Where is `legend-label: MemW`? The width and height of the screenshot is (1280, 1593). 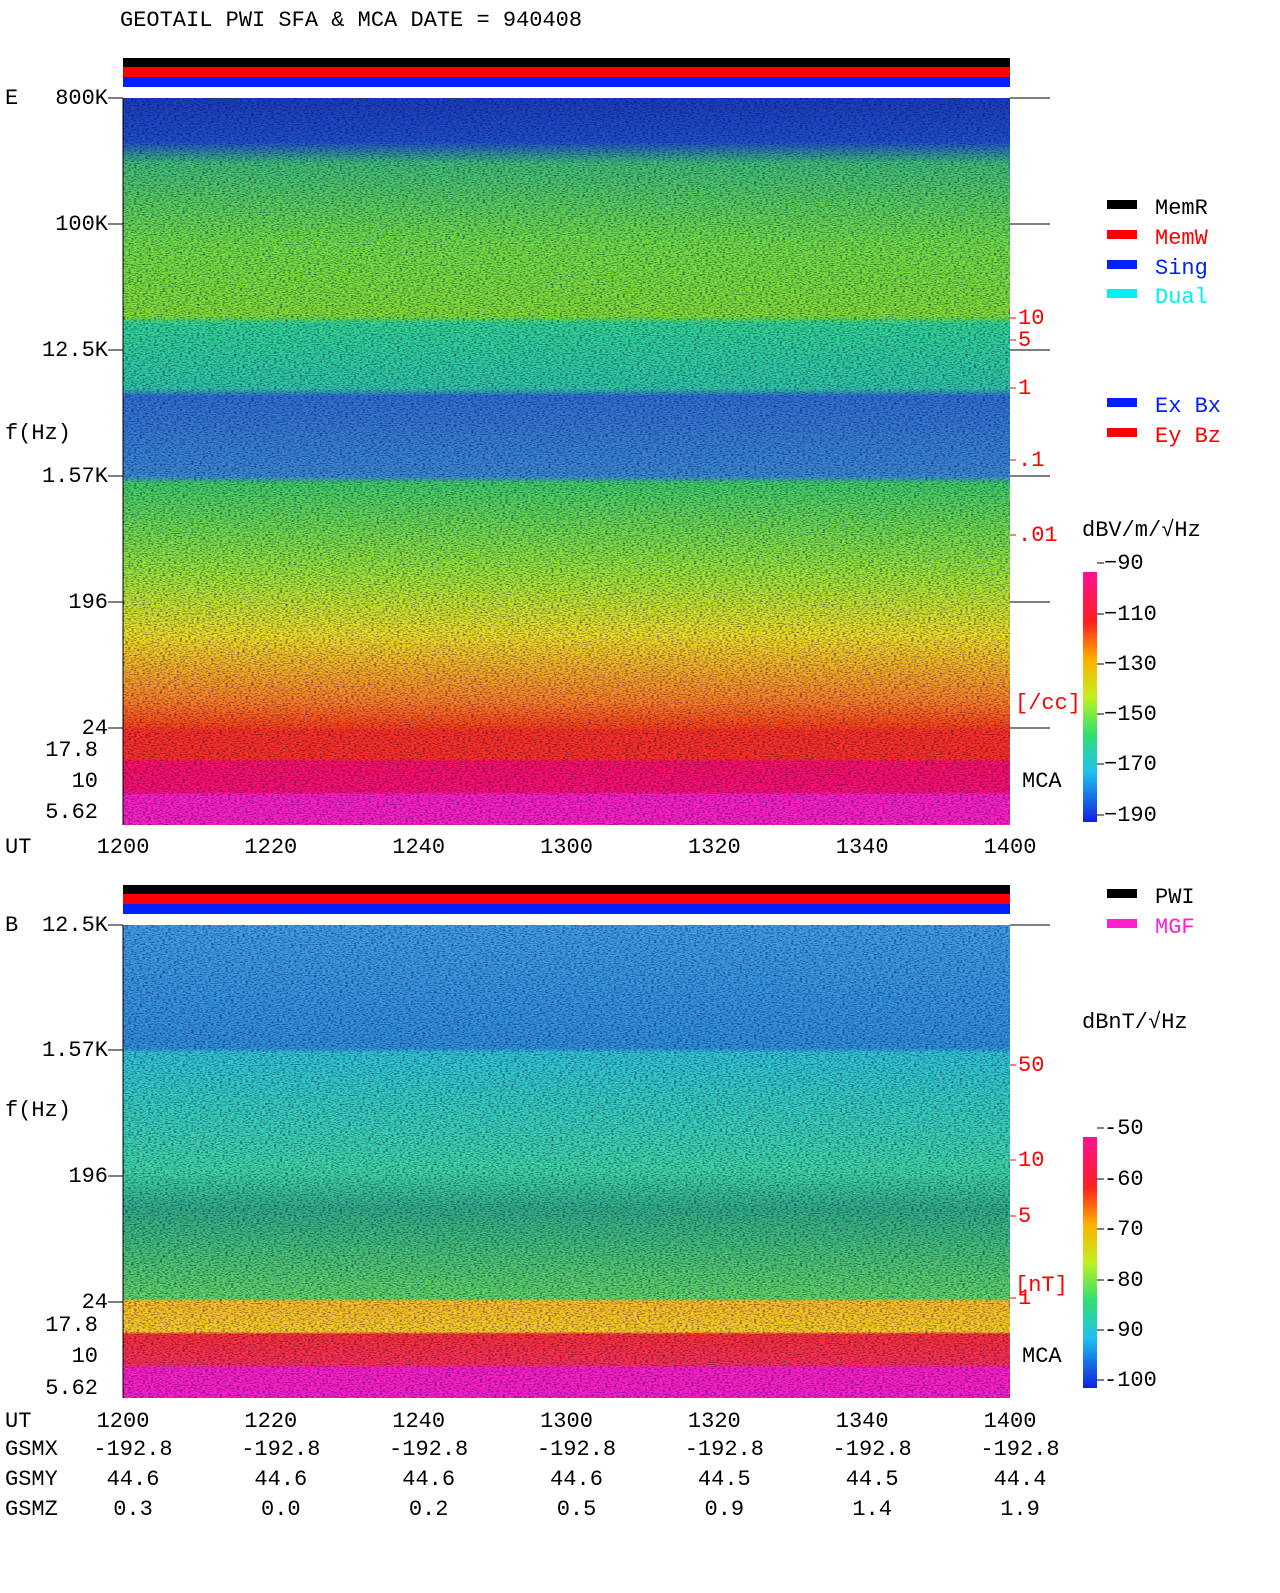 legend-label: MemW is located at coordinates (1182, 238).